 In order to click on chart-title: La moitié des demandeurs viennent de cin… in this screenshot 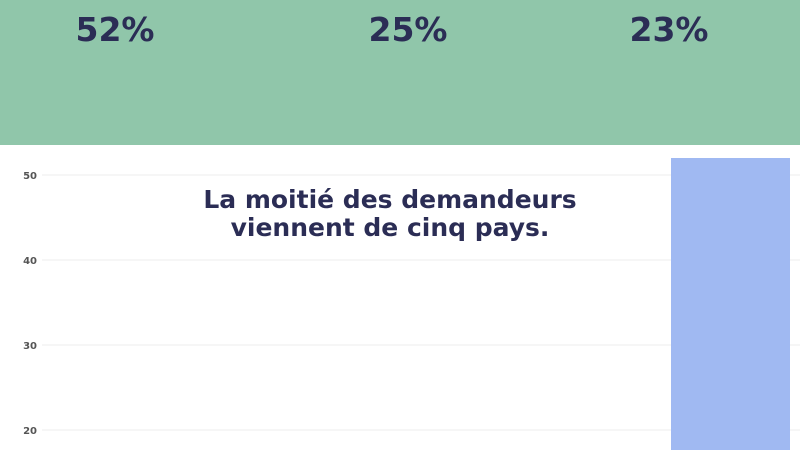, I will do `click(390, 213)`.